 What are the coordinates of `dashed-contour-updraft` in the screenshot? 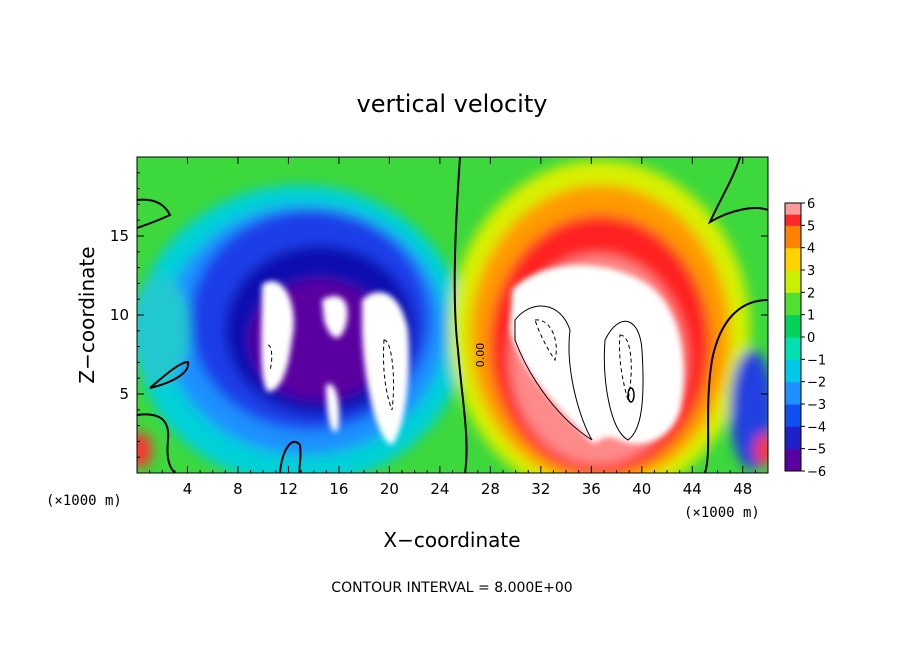 It's located at (545, 340).